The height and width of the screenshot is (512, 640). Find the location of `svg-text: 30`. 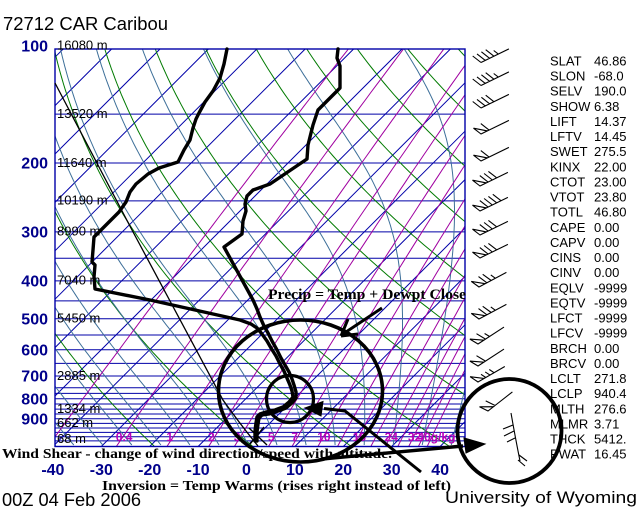

svg-text: 30 is located at coordinates (392, 470).